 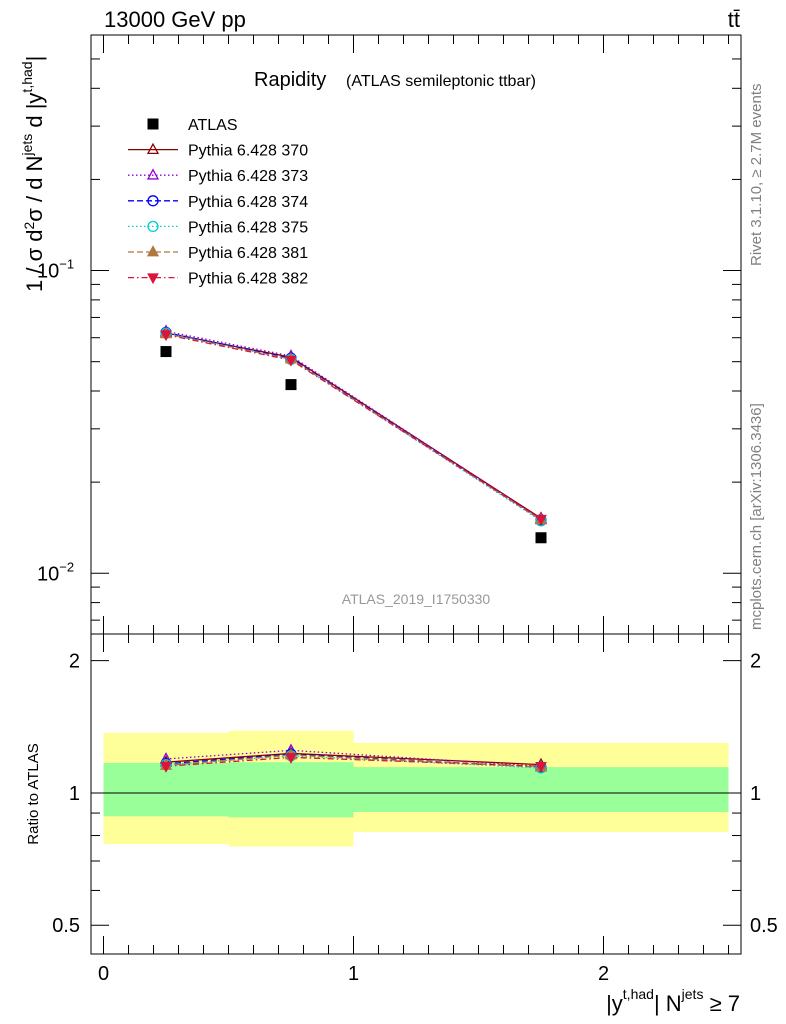 I want to click on main-series-markers, so click(x=353, y=434).